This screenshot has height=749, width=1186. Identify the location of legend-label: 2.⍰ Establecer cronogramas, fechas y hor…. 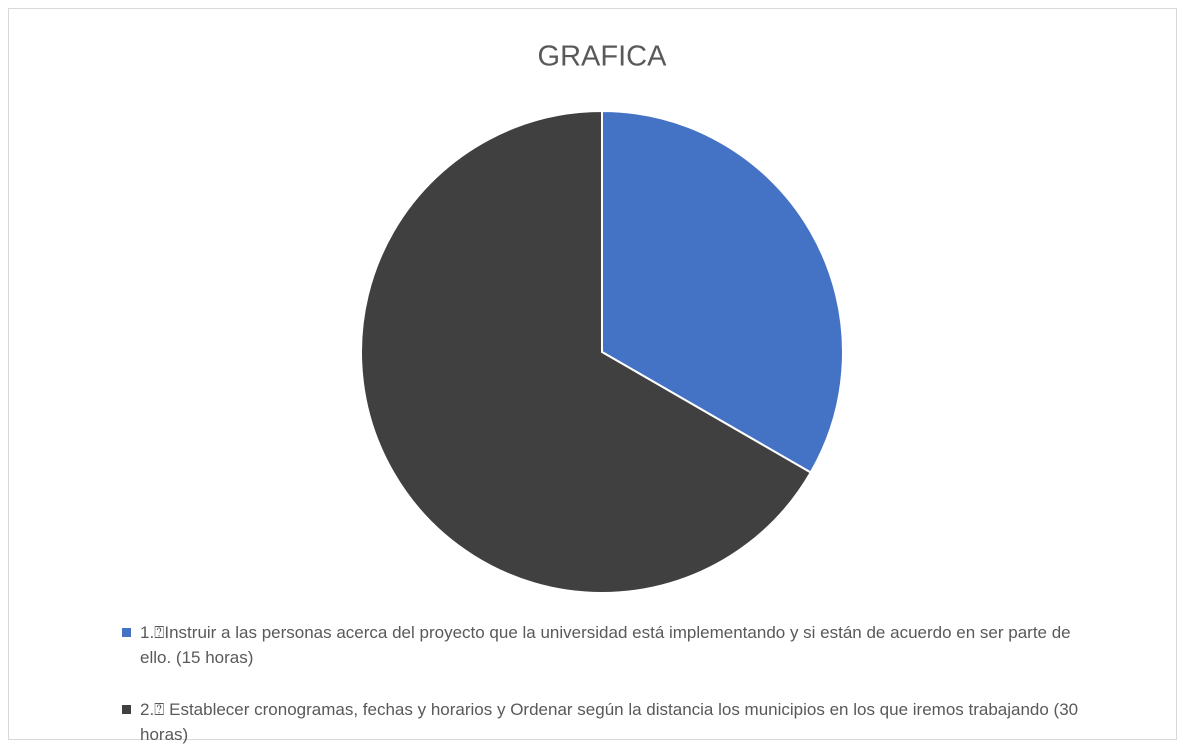
(609, 722).